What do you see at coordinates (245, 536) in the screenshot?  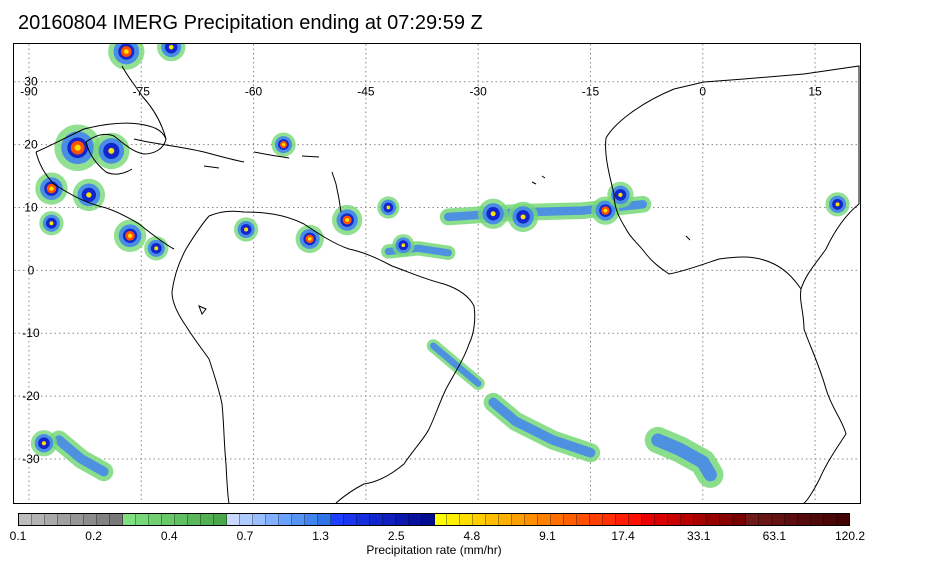 I see `colorbar-tick-label: 0.7` at bounding box center [245, 536].